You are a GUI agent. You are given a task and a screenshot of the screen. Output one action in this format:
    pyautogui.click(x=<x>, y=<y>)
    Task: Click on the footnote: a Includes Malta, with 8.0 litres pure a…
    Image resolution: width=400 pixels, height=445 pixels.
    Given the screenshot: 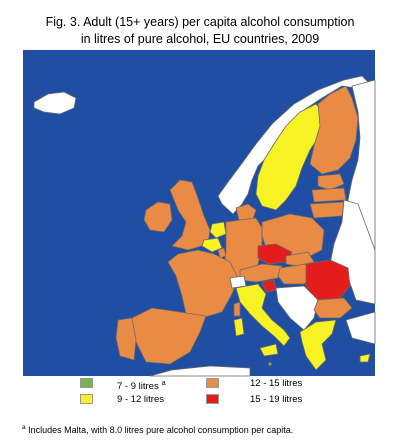 What is the action you would take?
    pyautogui.click(x=157, y=429)
    